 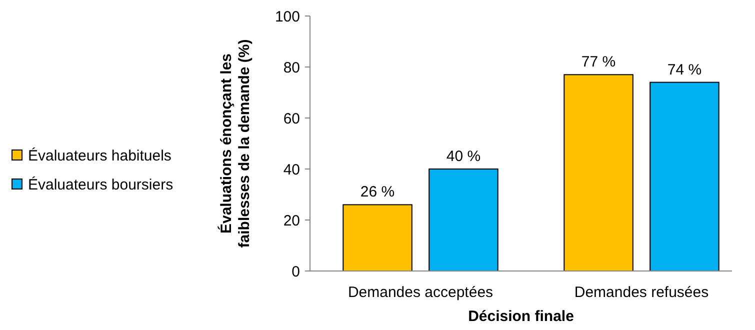 I want to click on legend-label: Évaluateurs boursiers, so click(x=101, y=184).